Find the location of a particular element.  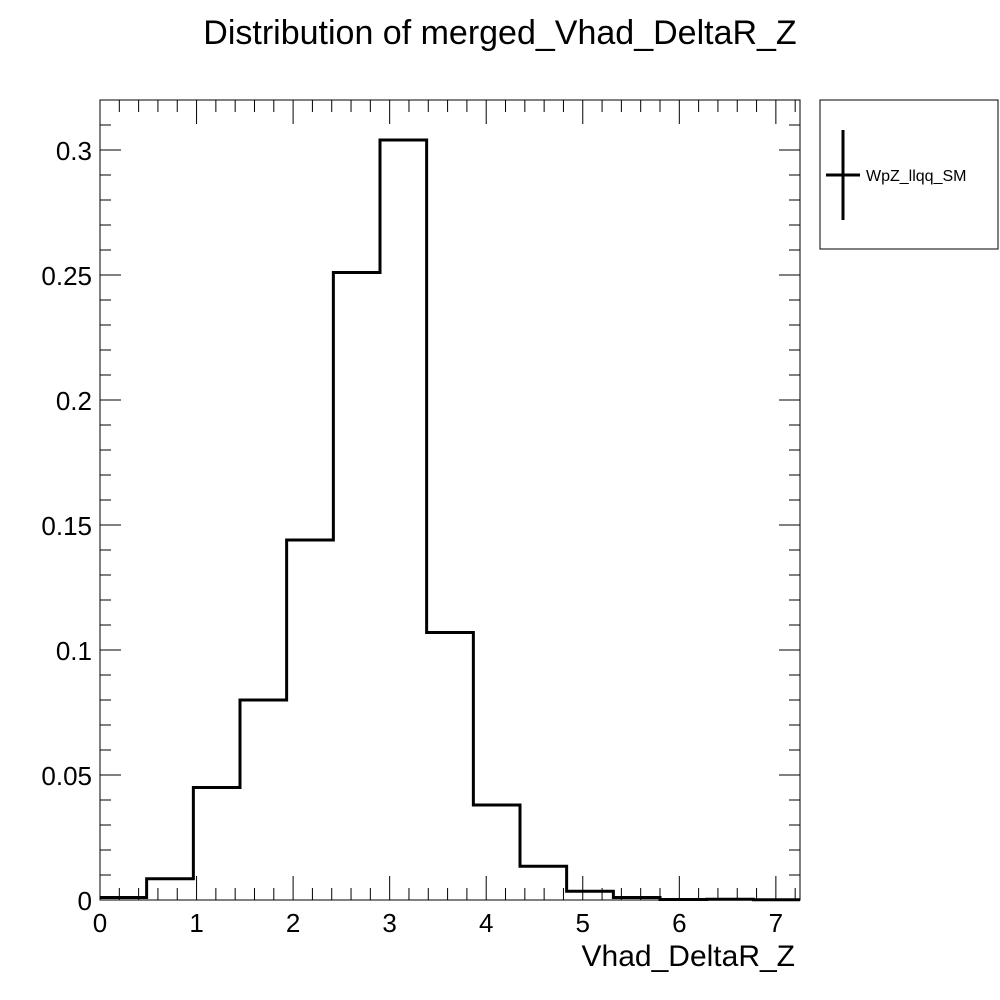

y-tick-label: 0.3 is located at coordinates (74, 151).